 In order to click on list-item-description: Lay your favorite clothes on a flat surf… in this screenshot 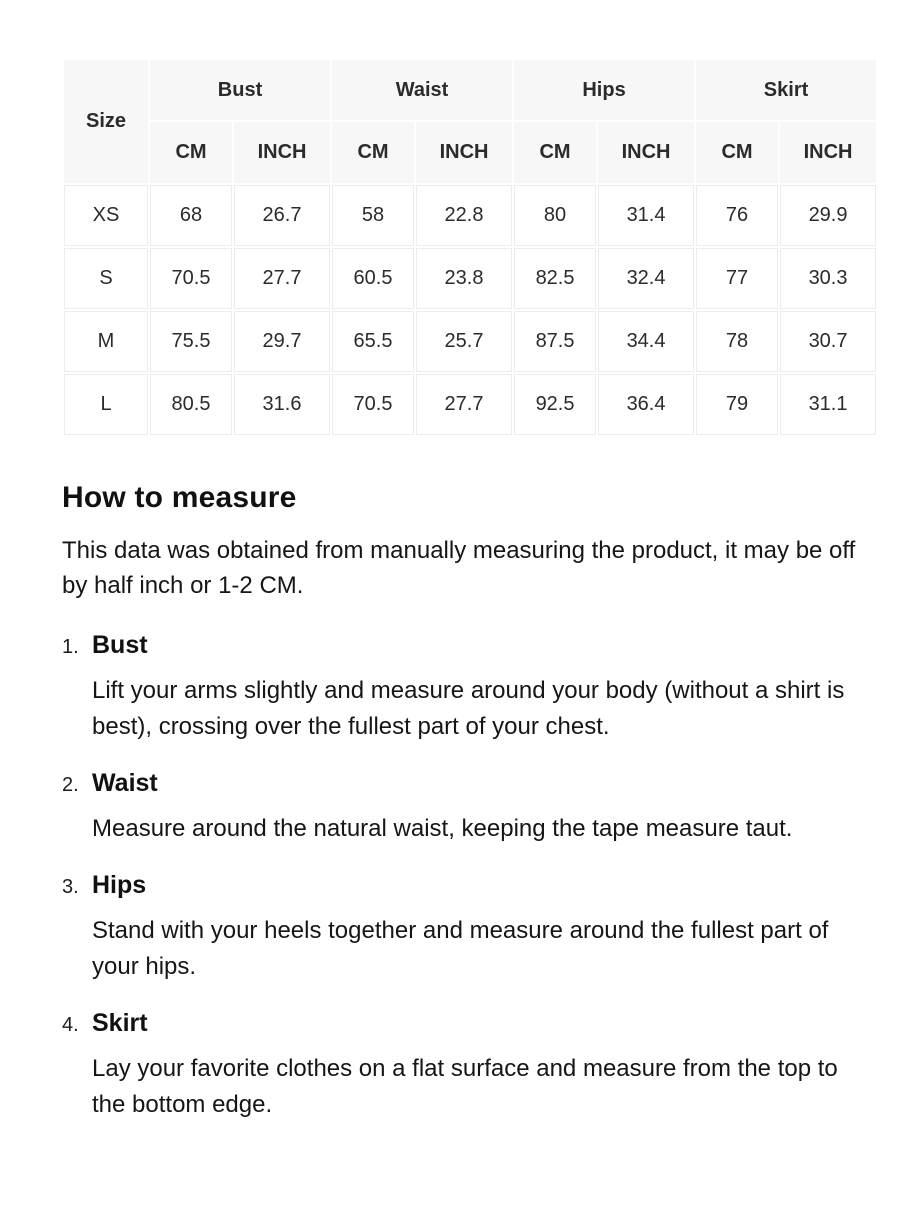, I will do `click(465, 1086)`.